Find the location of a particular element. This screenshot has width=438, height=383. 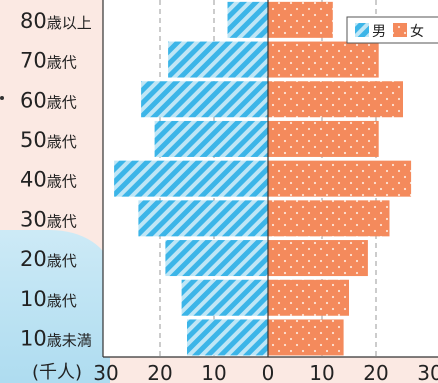

category-label: 40歳代 is located at coordinates (48, 180).